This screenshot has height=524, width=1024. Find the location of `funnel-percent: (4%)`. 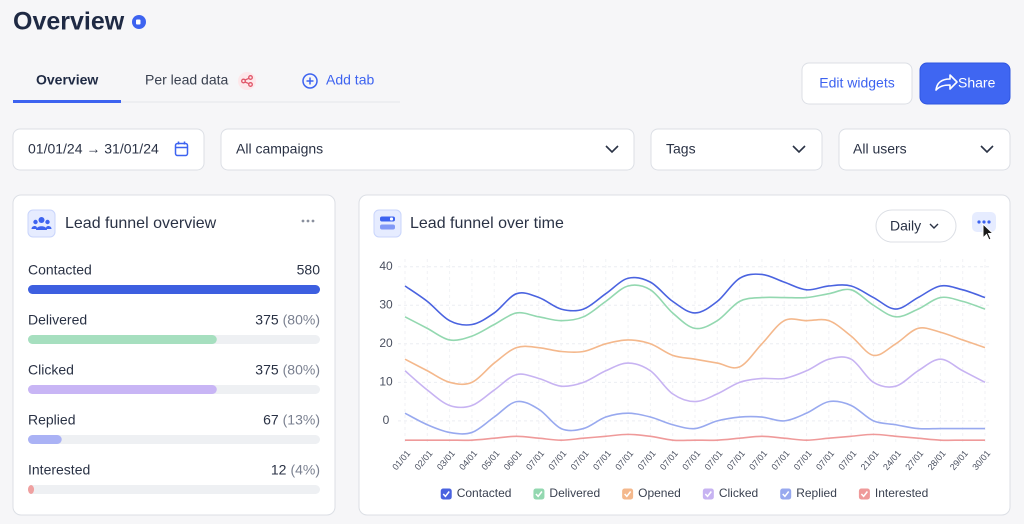

funnel-percent: (4%) is located at coordinates (305, 470).